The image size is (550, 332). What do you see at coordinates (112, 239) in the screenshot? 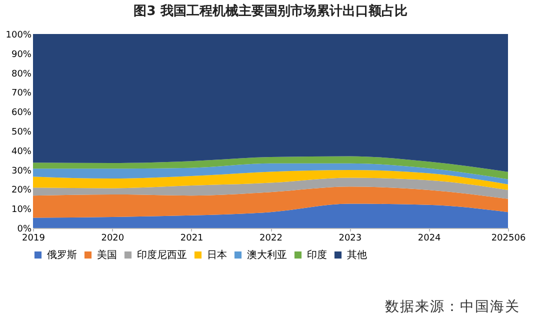
I see `x-tick-label: 2020` at bounding box center [112, 239].